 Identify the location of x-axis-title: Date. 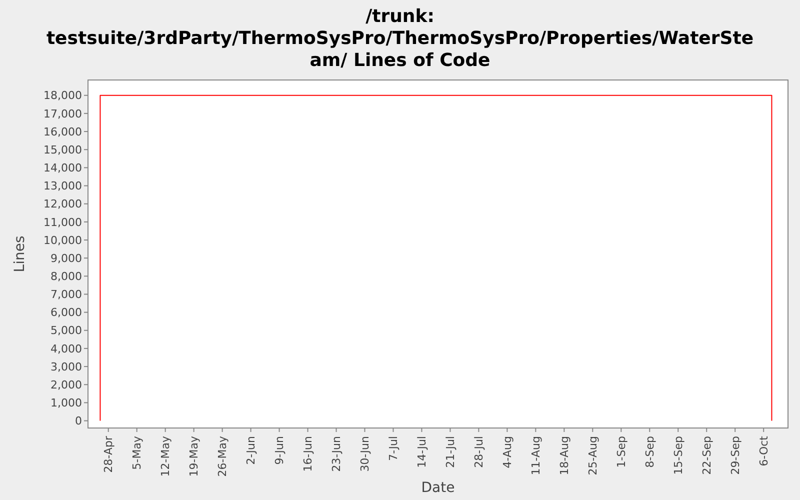
(438, 488).